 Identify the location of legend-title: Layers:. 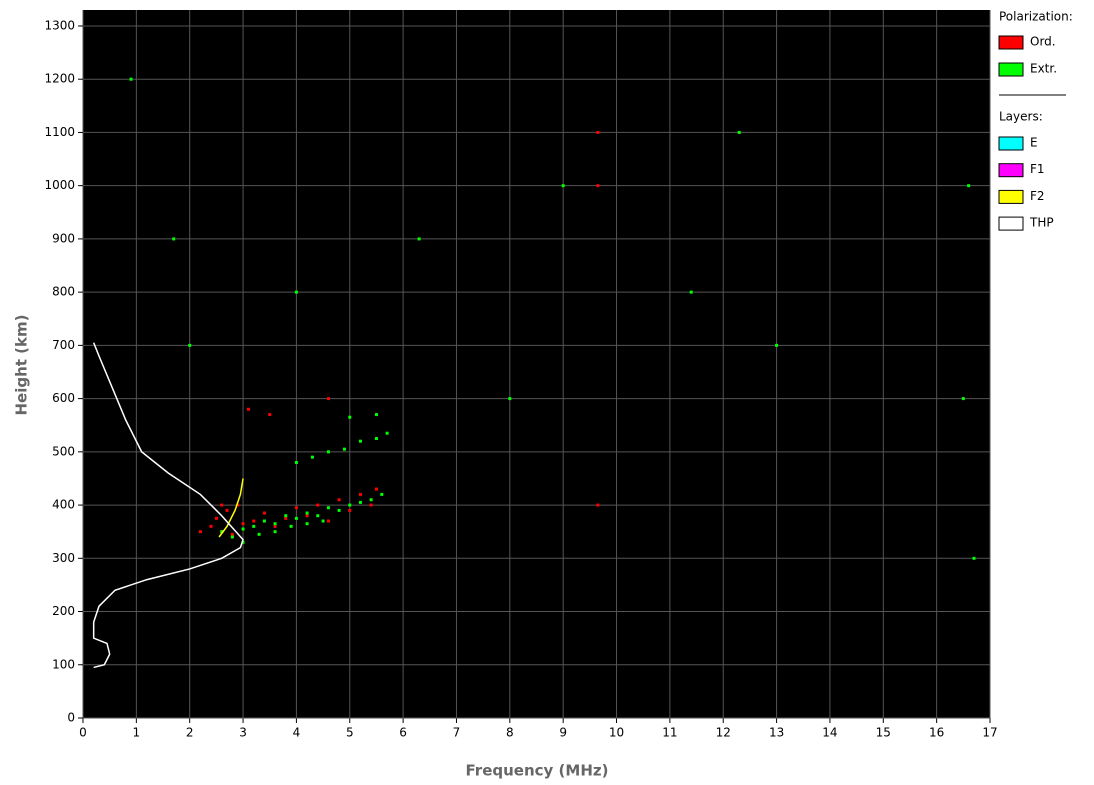
(1021, 117).